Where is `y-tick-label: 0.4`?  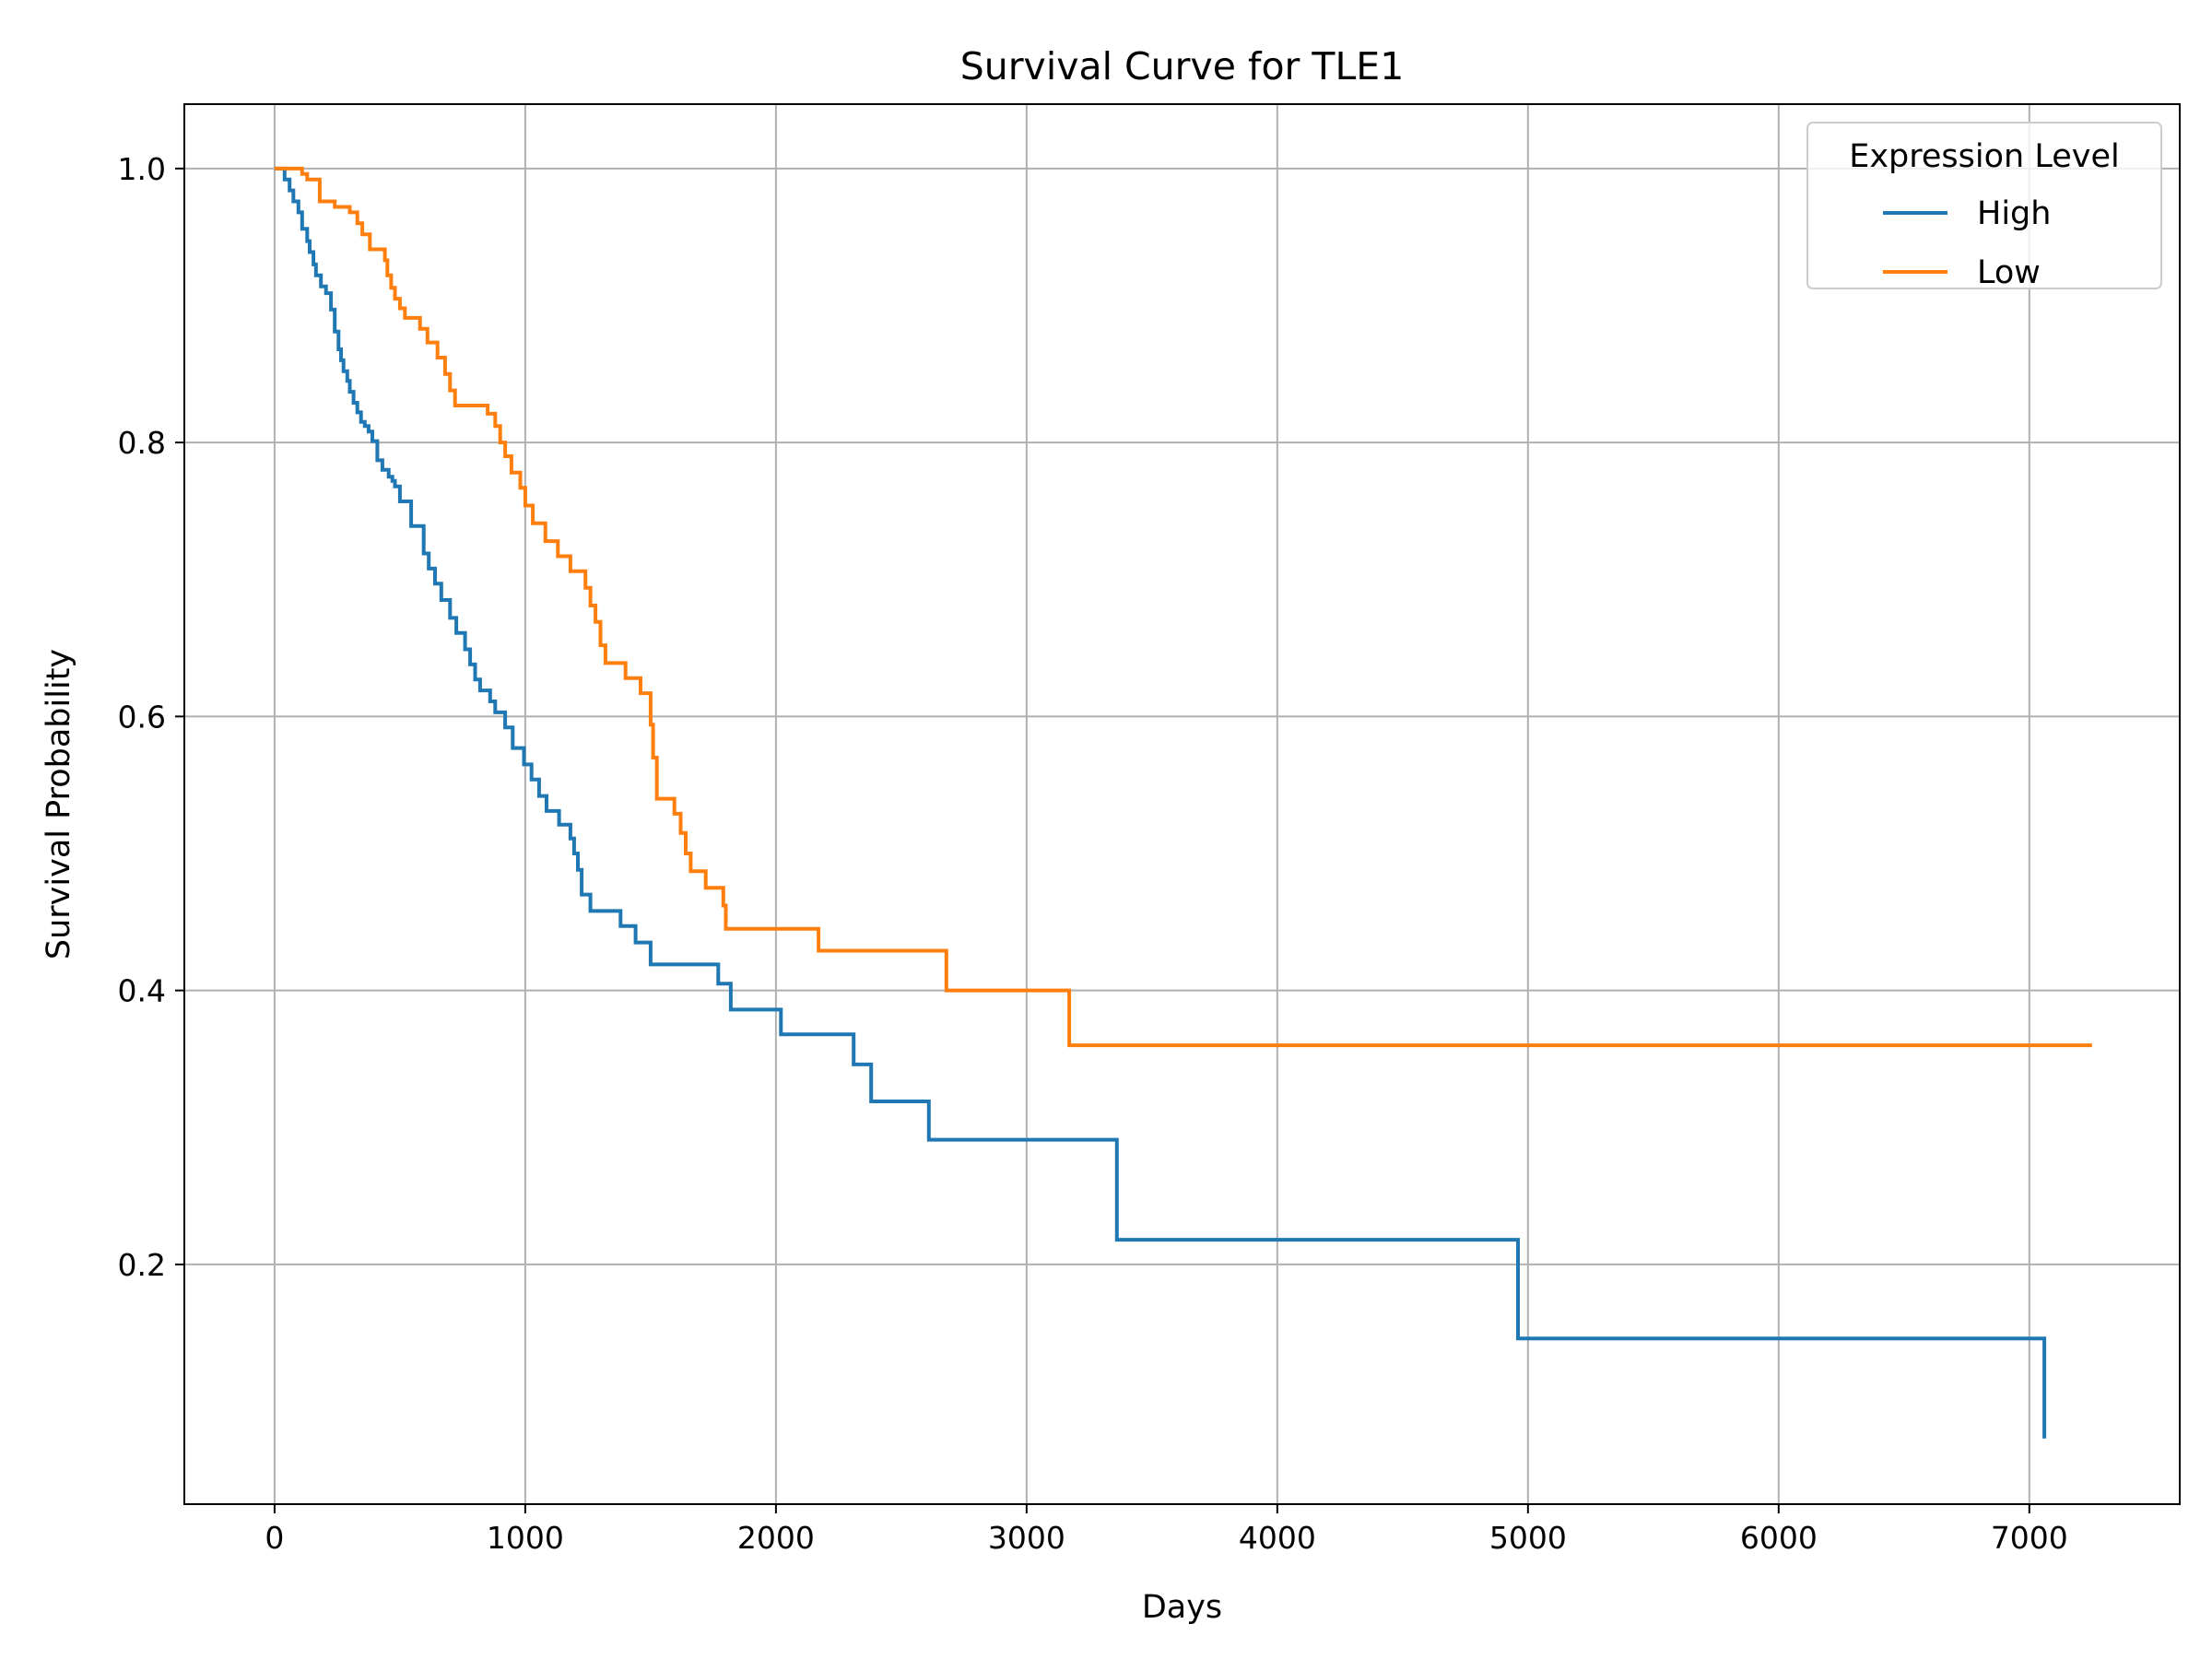 y-tick-label: 0.4 is located at coordinates (142, 991).